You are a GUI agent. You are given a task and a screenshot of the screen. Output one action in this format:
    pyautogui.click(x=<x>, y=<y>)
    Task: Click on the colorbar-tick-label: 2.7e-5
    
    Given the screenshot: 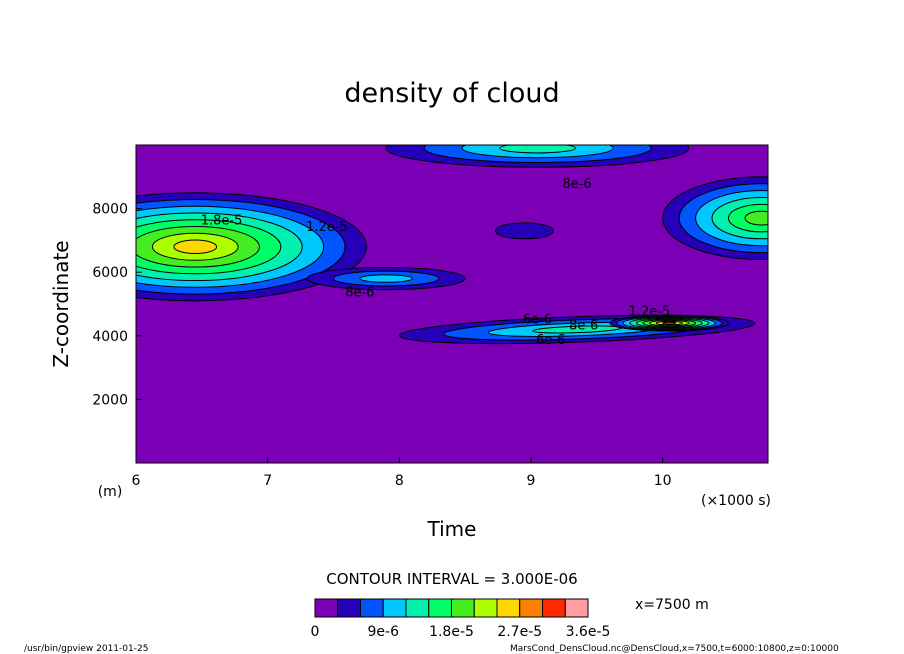 What is the action you would take?
    pyautogui.click(x=519, y=632)
    